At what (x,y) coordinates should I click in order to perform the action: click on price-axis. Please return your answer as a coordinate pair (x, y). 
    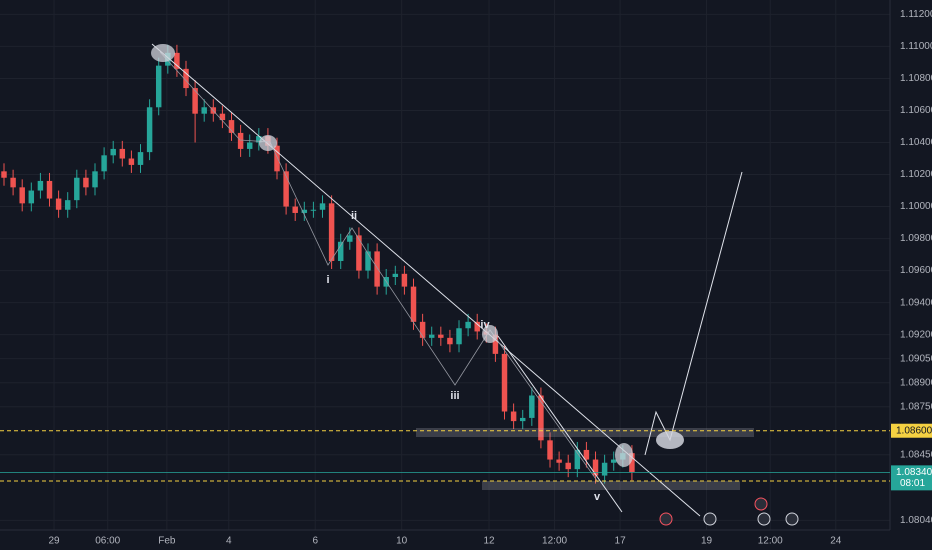
    Looking at the image, I should click on (911, 275).